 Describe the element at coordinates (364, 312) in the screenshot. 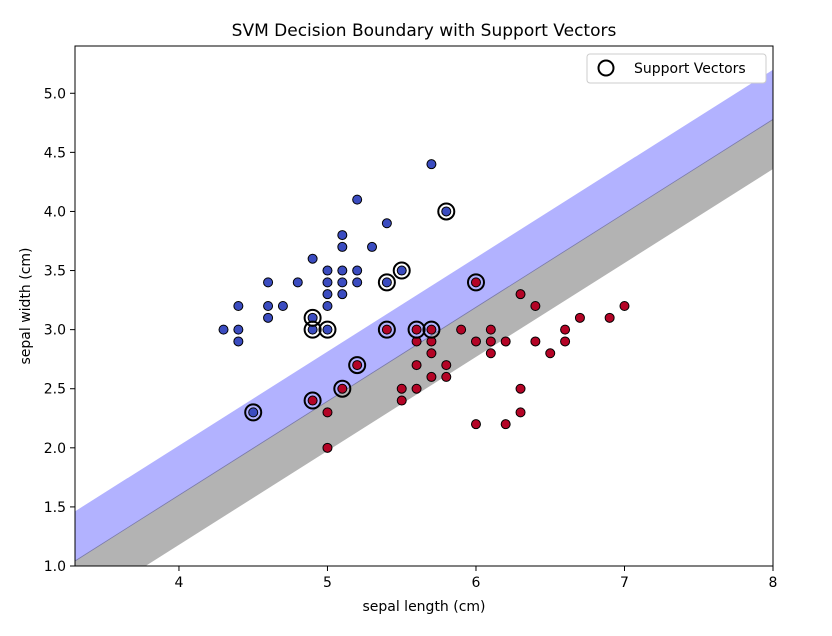

I see `support-vector-markers` at that location.